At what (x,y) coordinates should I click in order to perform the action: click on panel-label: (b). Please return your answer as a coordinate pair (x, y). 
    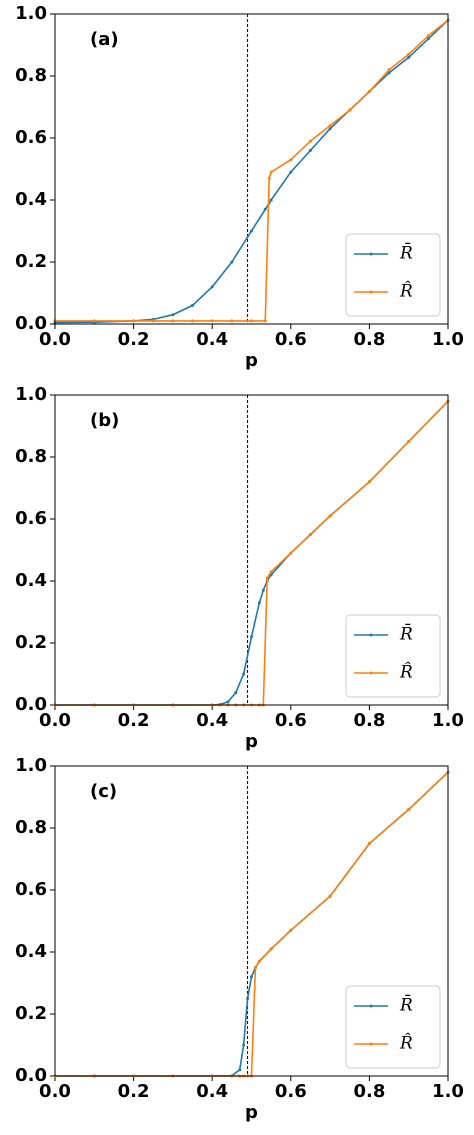
    Looking at the image, I should click on (104, 420).